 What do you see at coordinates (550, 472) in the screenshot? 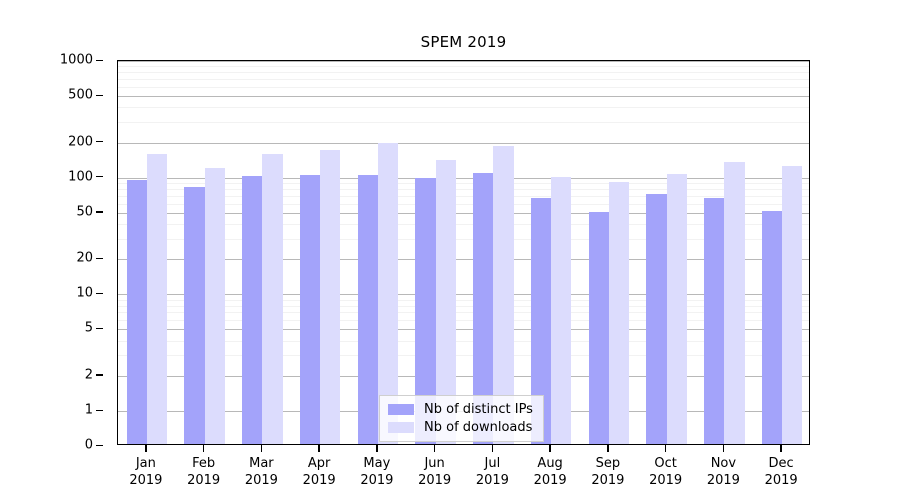
I see `x-tick-label: Aug 2019` at bounding box center [550, 472].